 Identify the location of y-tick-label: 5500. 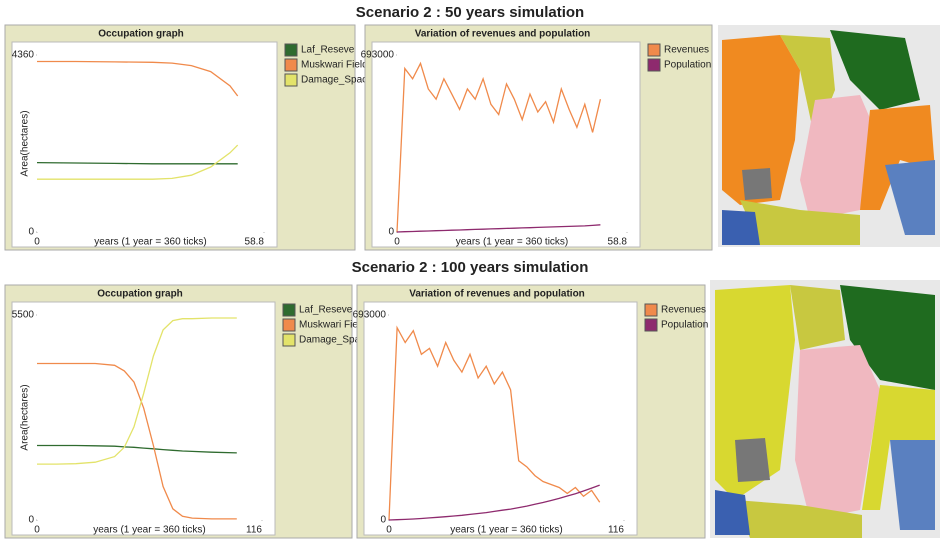
(23, 315).